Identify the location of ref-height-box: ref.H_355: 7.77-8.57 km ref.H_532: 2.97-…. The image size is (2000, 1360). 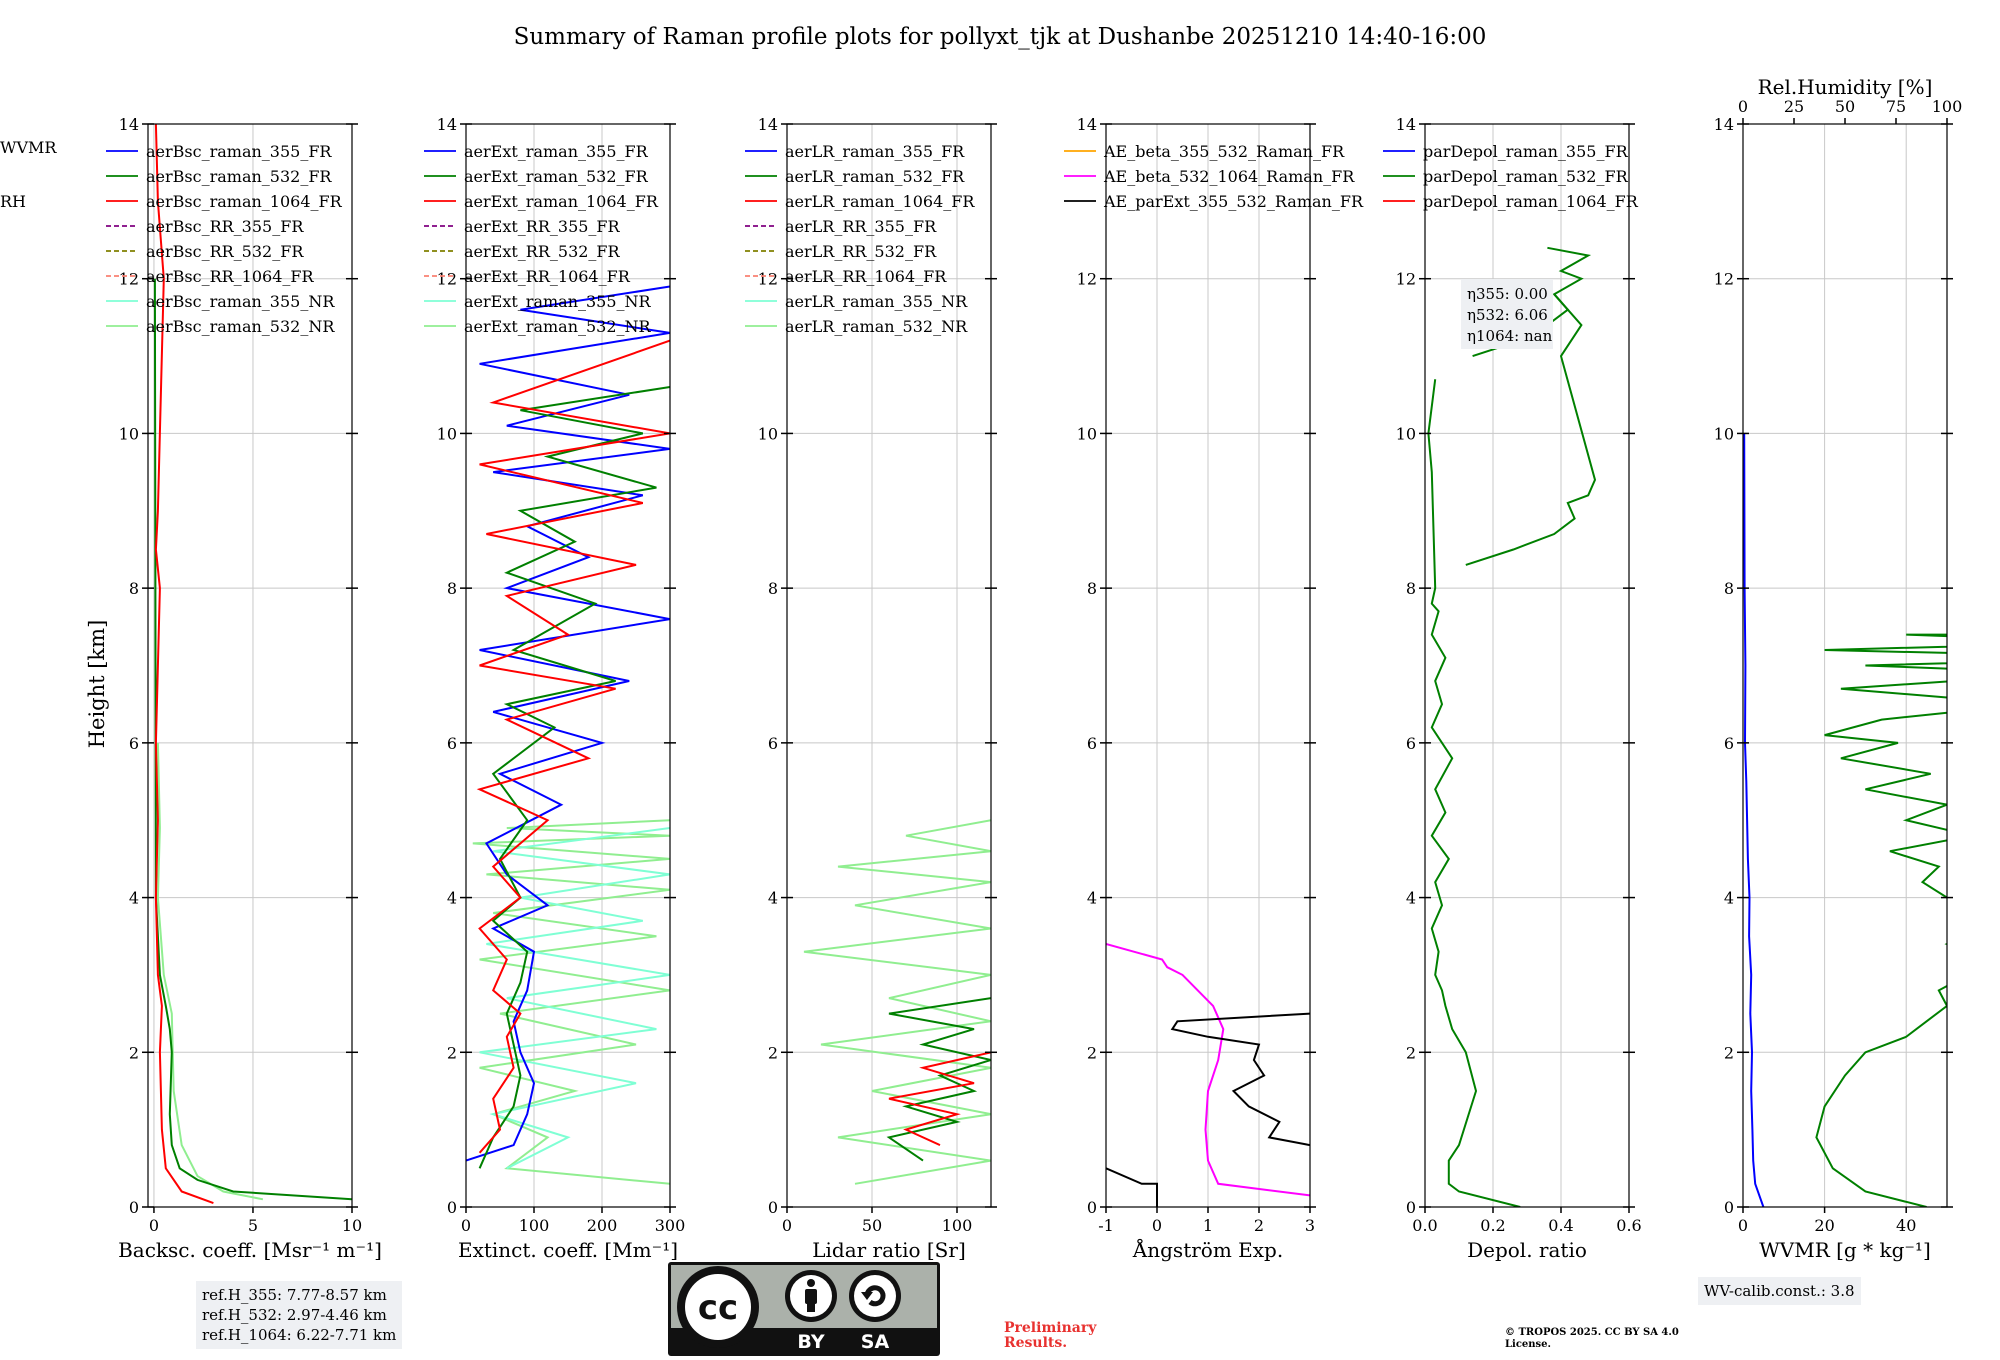
(299, 1315).